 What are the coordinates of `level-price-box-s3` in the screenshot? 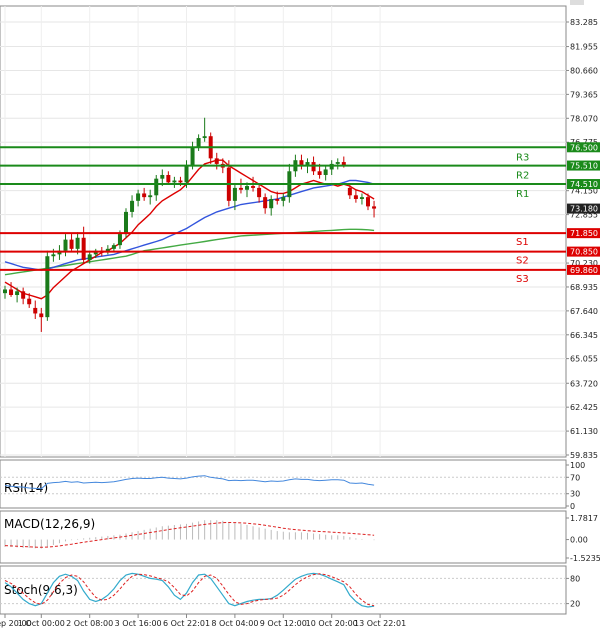 It's located at (583, 269).